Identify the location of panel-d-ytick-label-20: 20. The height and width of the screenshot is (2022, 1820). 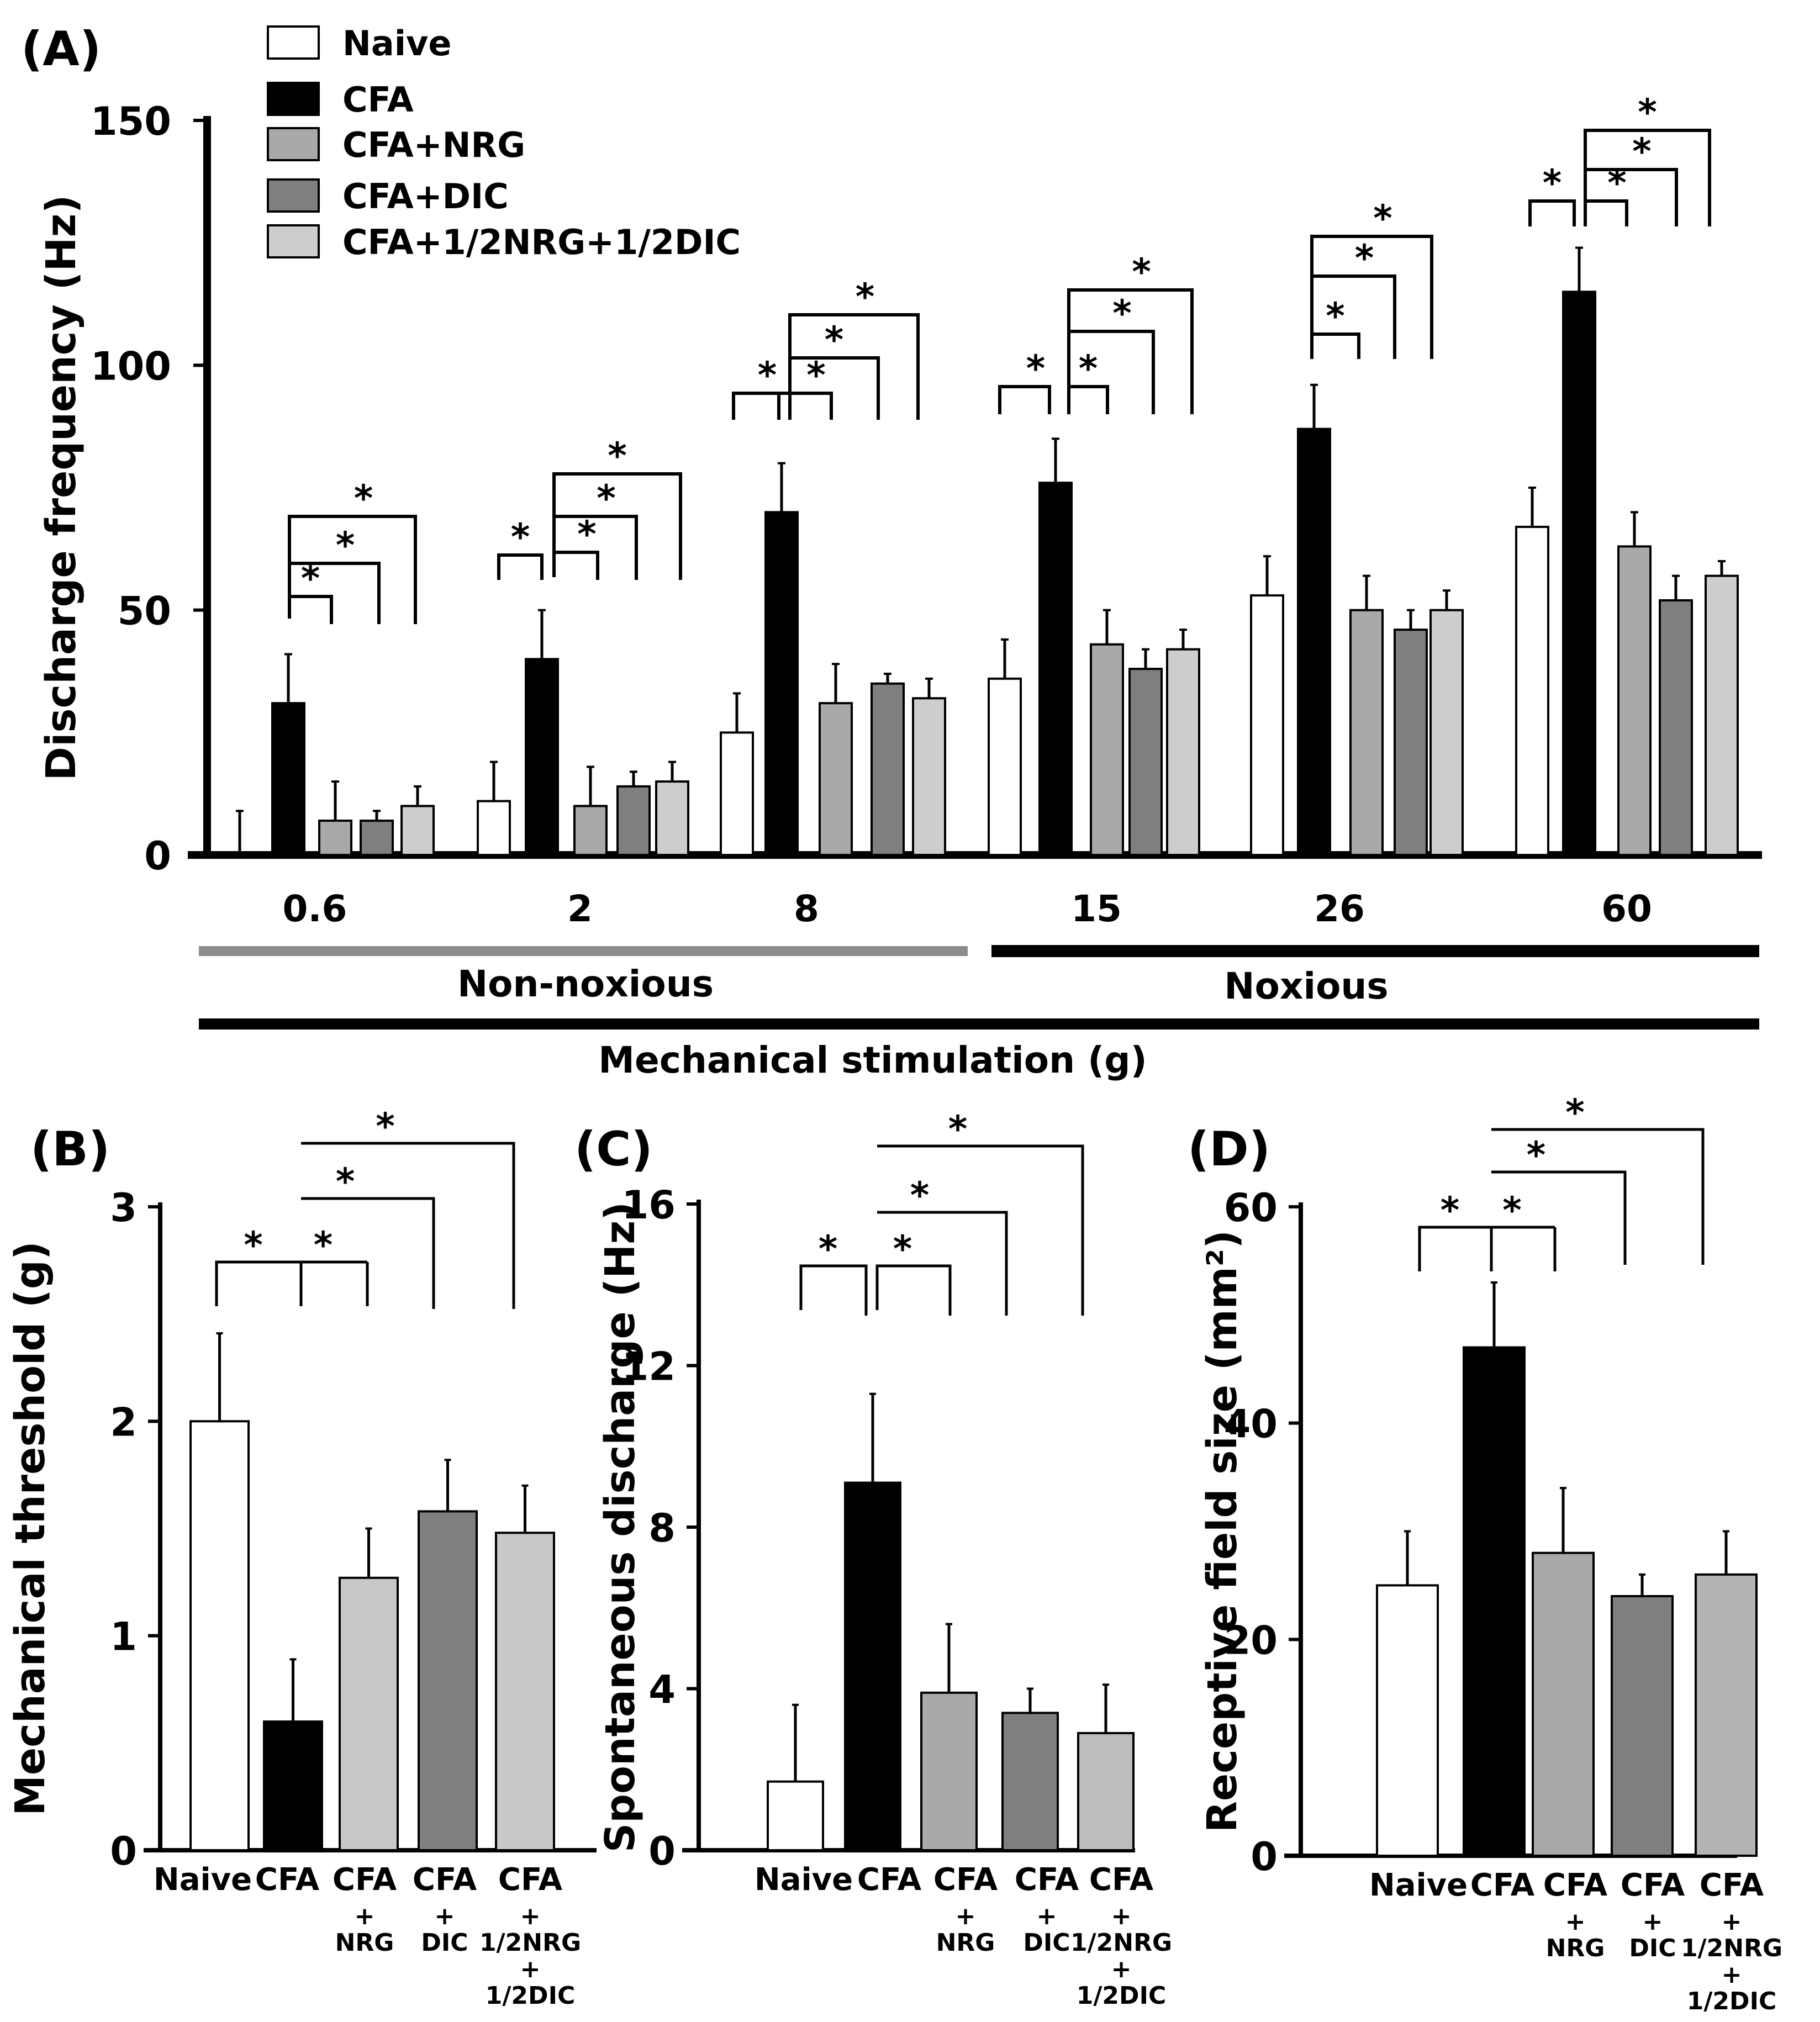
(1251, 1640).